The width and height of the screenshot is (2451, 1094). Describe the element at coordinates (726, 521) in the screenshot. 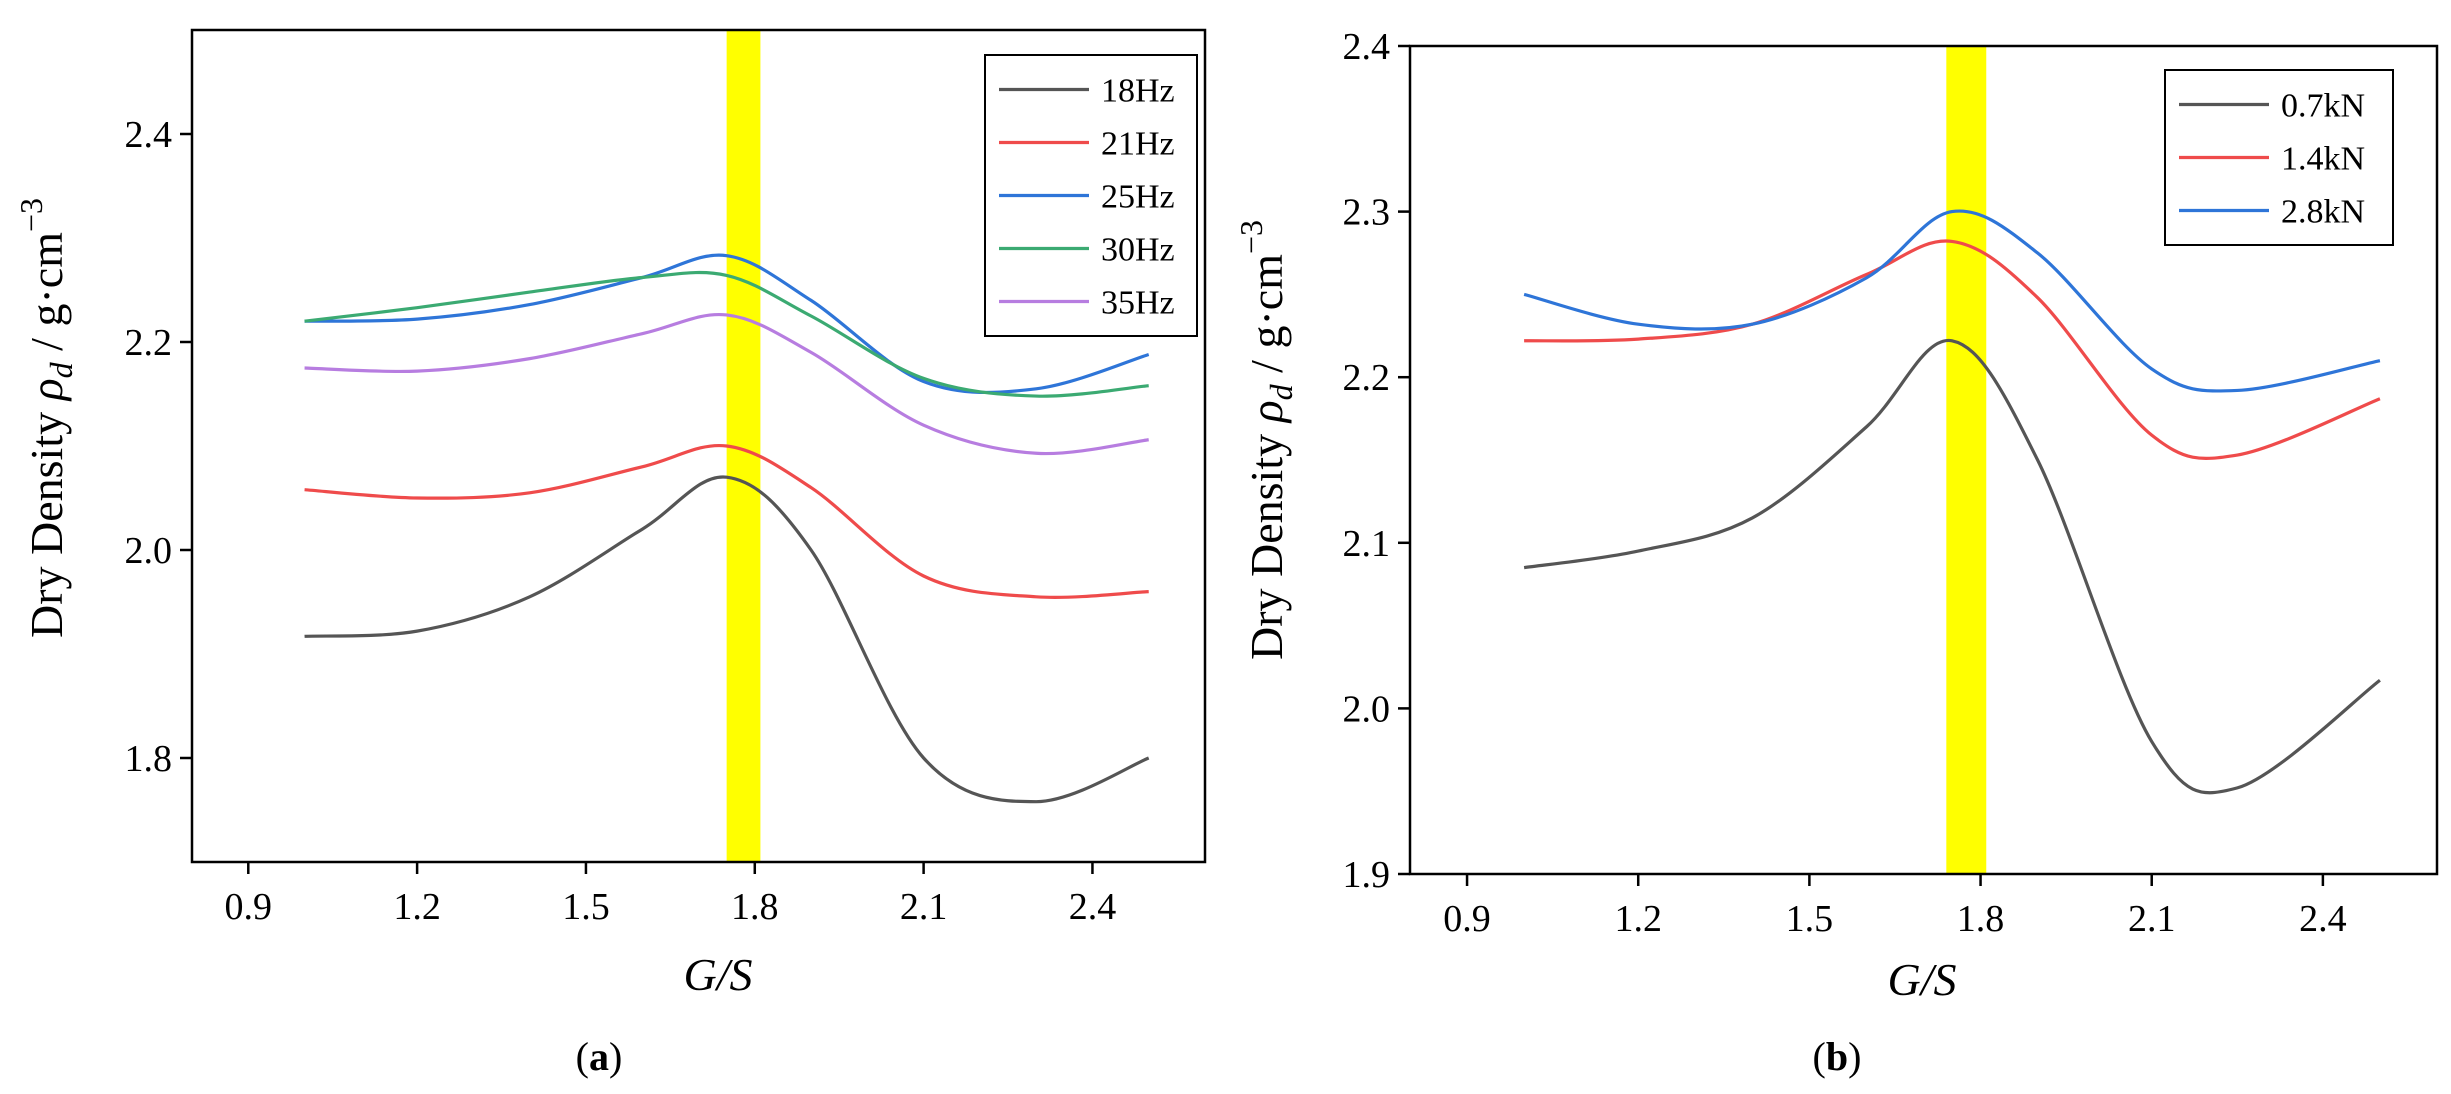

I see `series-line-21hz` at that location.